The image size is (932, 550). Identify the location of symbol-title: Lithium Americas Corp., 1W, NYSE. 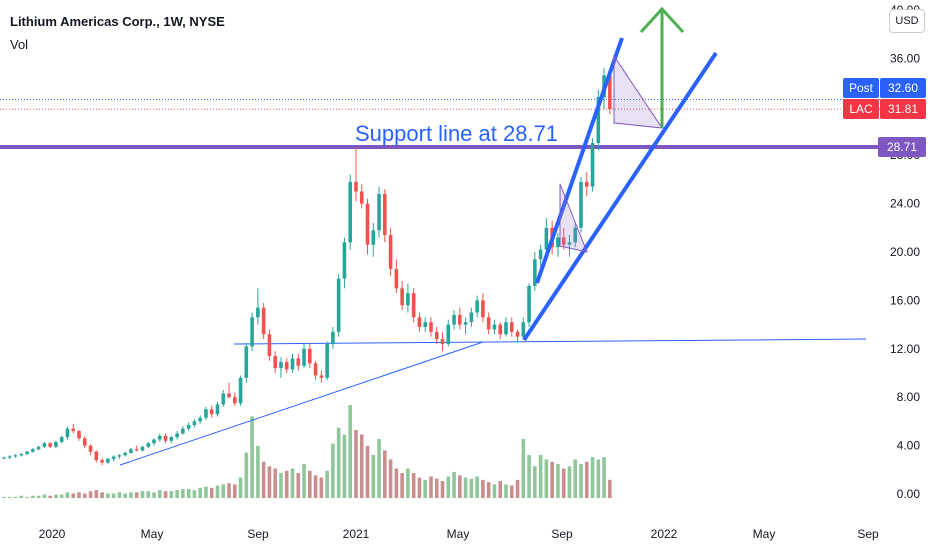
(117, 21).